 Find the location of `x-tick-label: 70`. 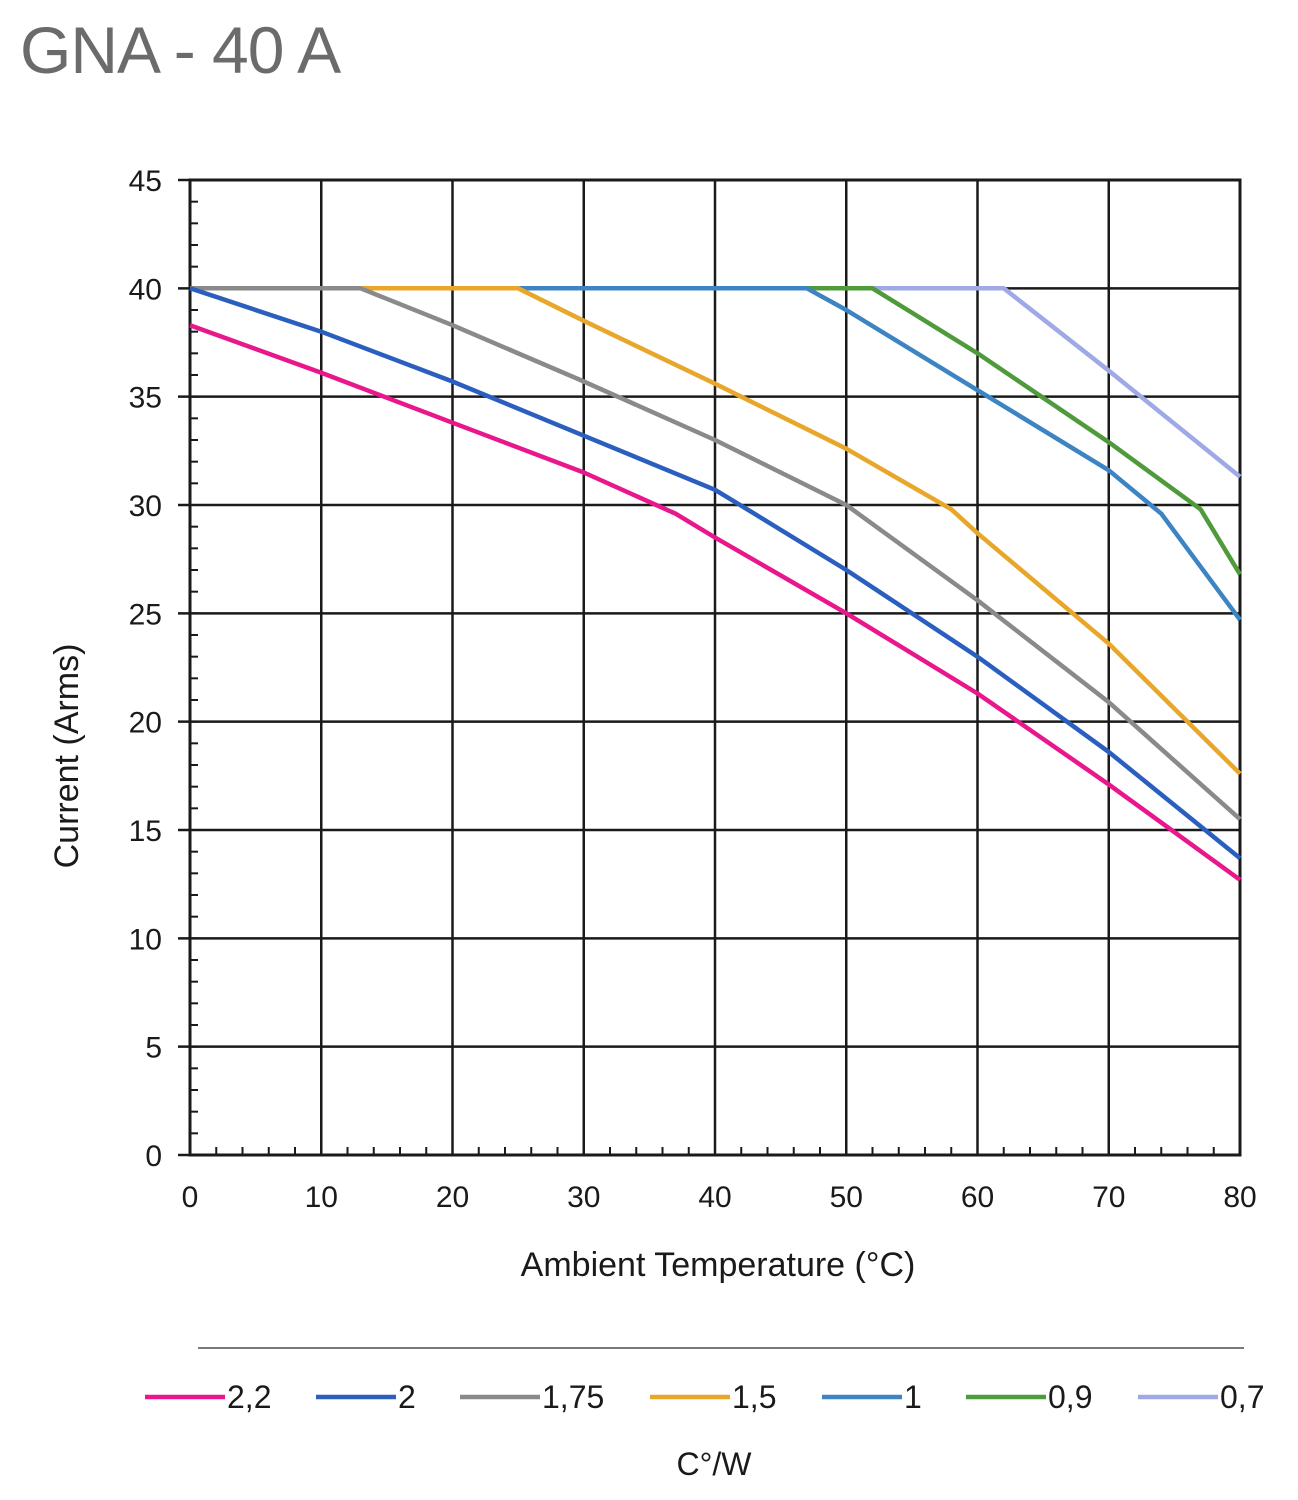

x-tick-label: 70 is located at coordinates (1108, 1197).